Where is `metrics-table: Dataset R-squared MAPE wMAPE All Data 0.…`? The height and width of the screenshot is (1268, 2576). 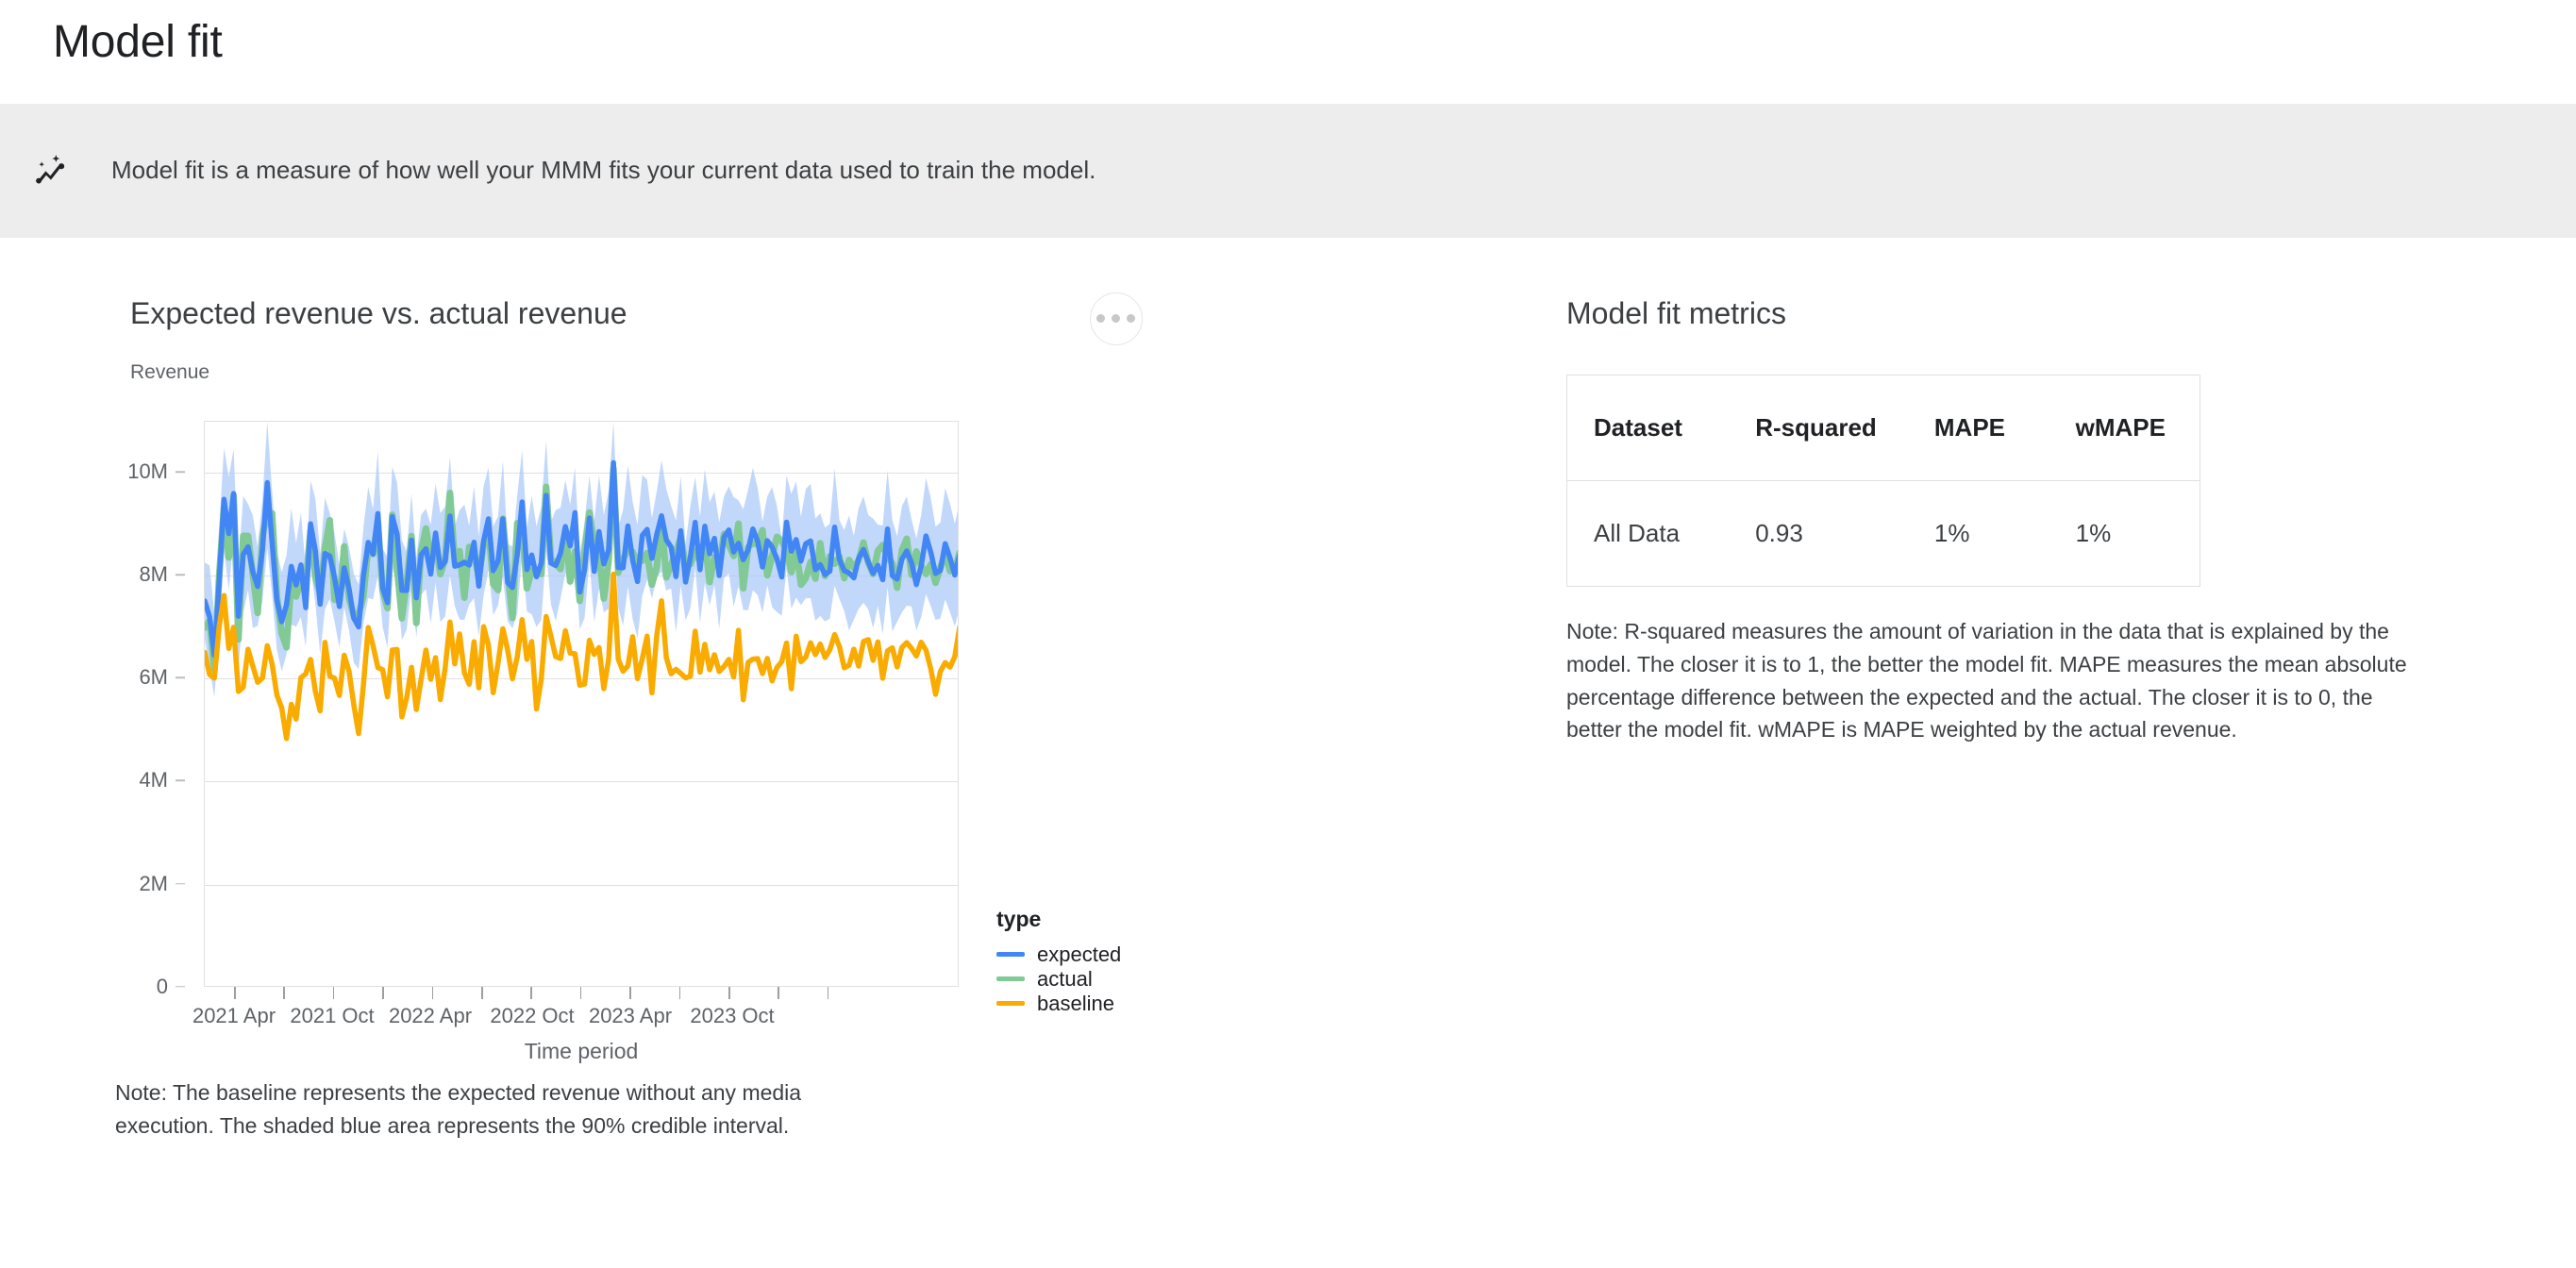
metrics-table: Dataset R-squared MAPE wMAPE All Data 0.… is located at coordinates (1883, 480).